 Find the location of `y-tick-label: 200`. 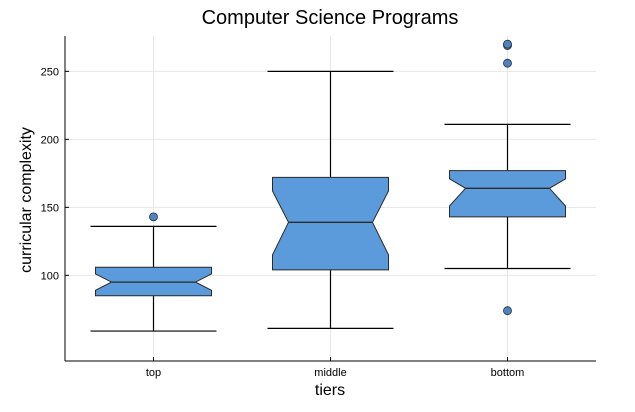

y-tick-label: 200 is located at coordinates (50, 140).